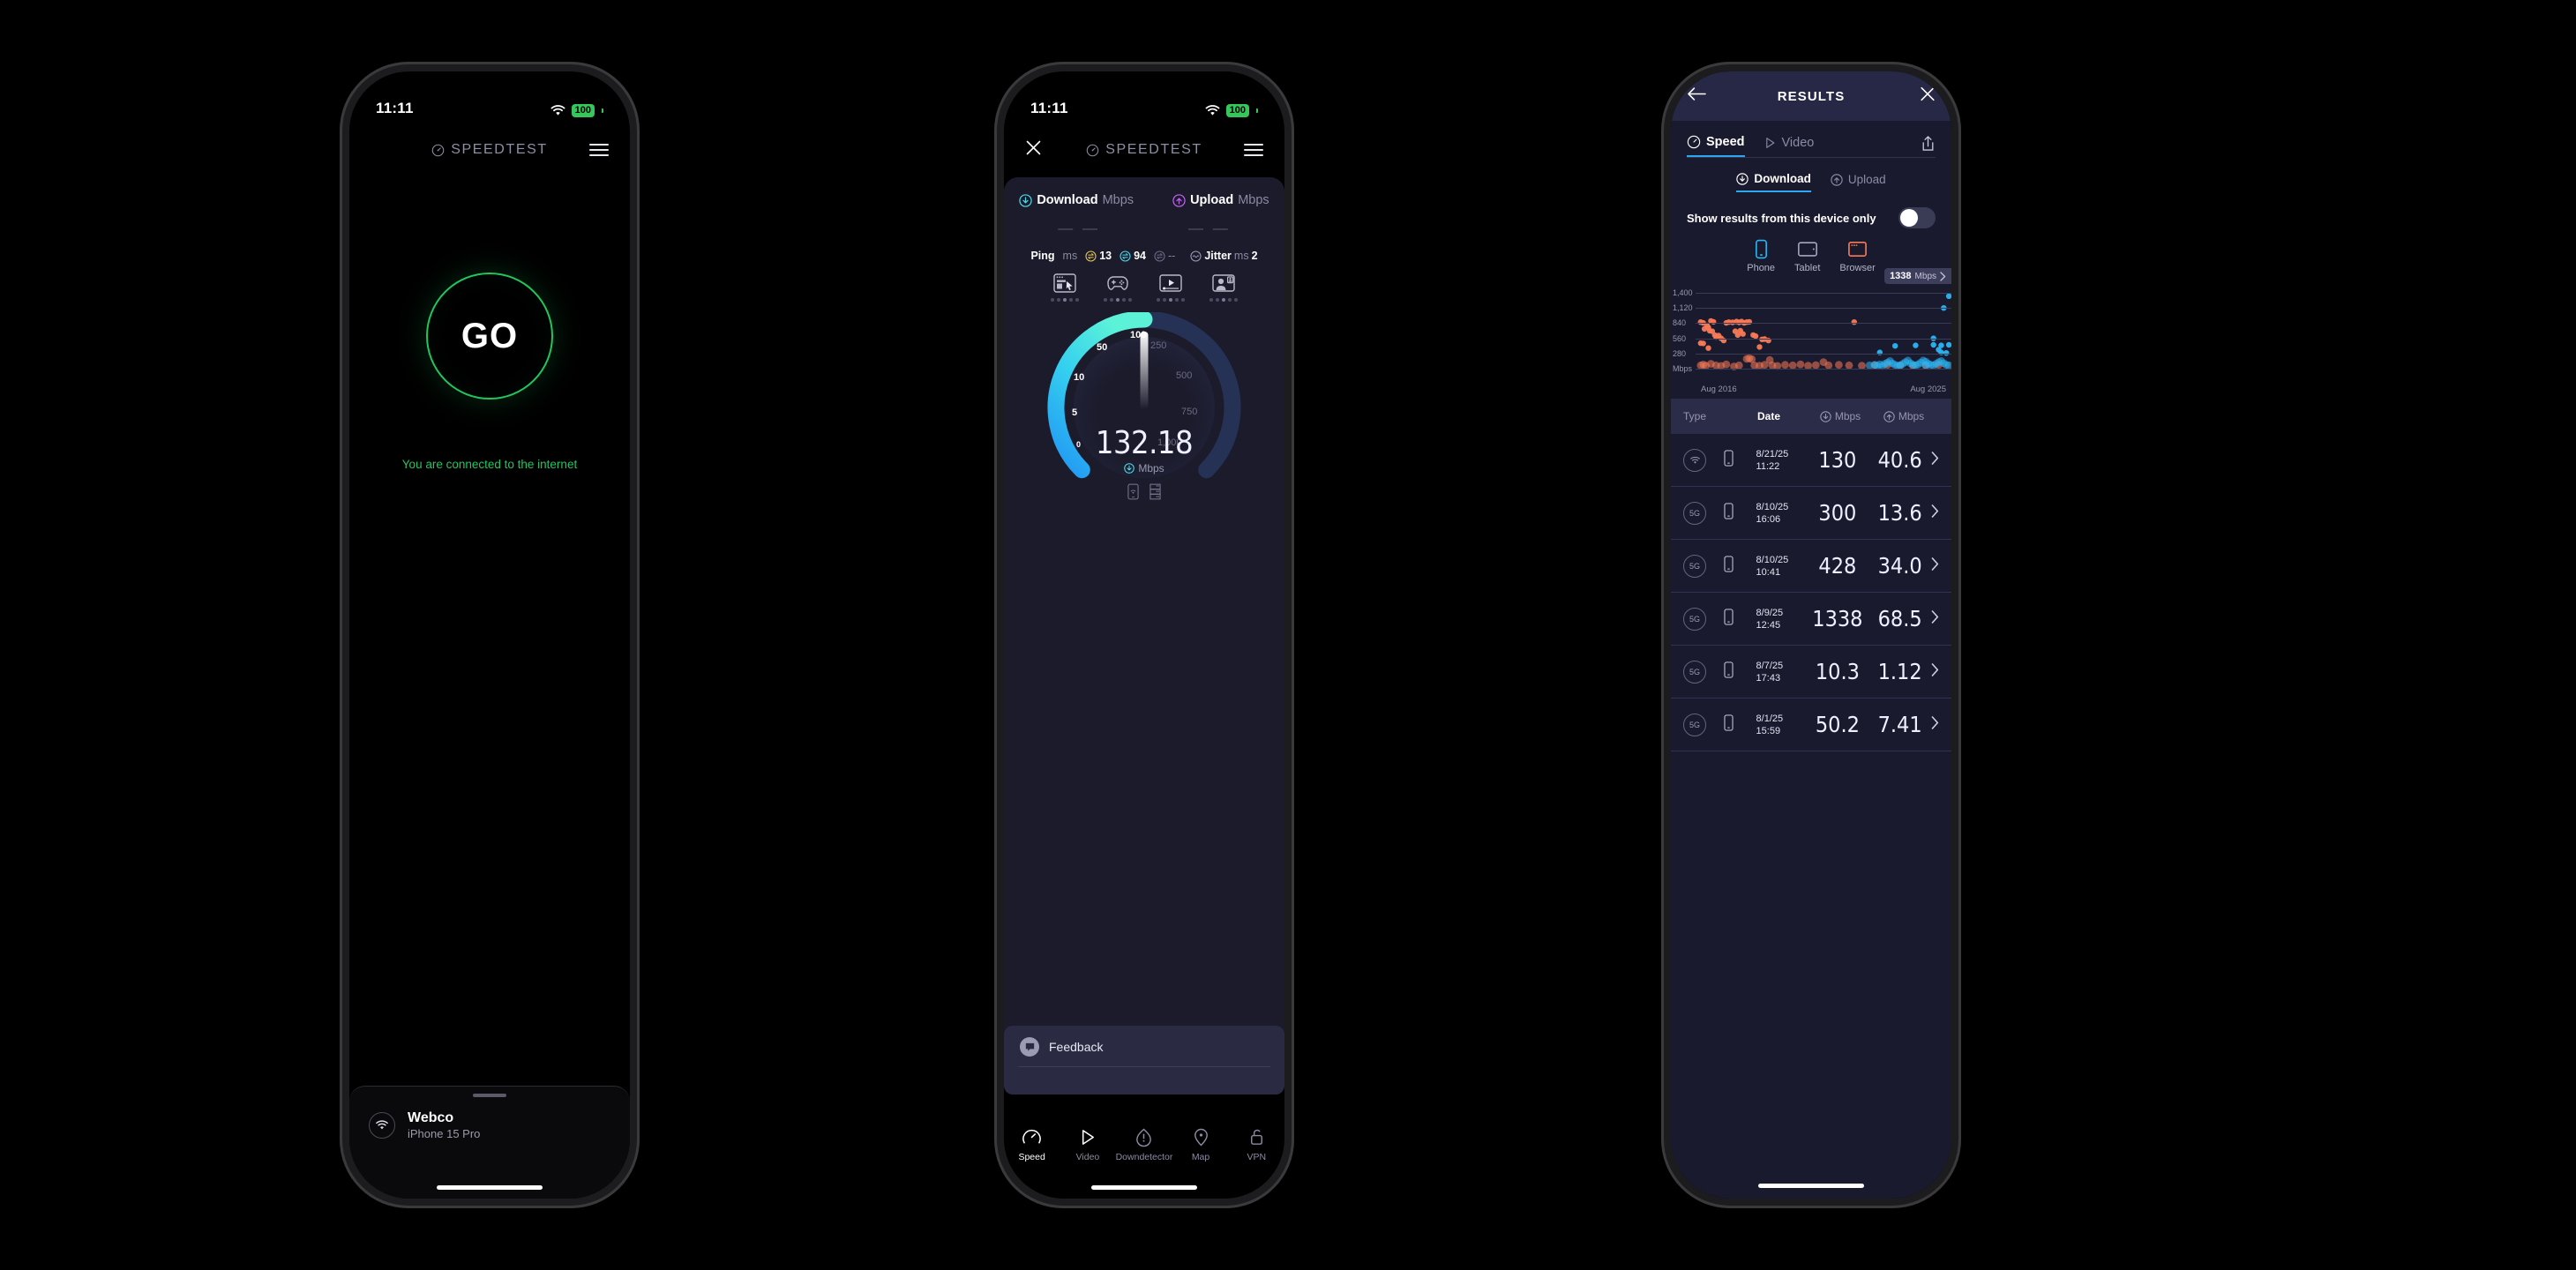 The height and width of the screenshot is (1270, 2576). Describe the element at coordinates (1257, 1144) in the screenshot. I see `tab-vpn: VPN` at that location.